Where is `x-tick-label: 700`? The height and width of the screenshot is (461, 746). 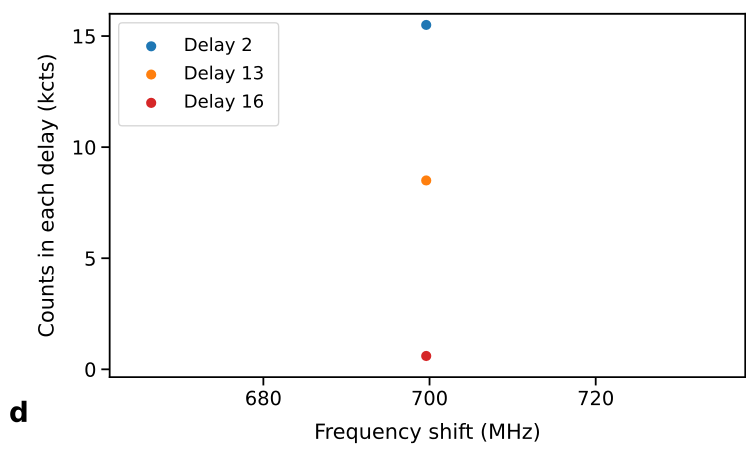 x-tick-label: 700 is located at coordinates (429, 398).